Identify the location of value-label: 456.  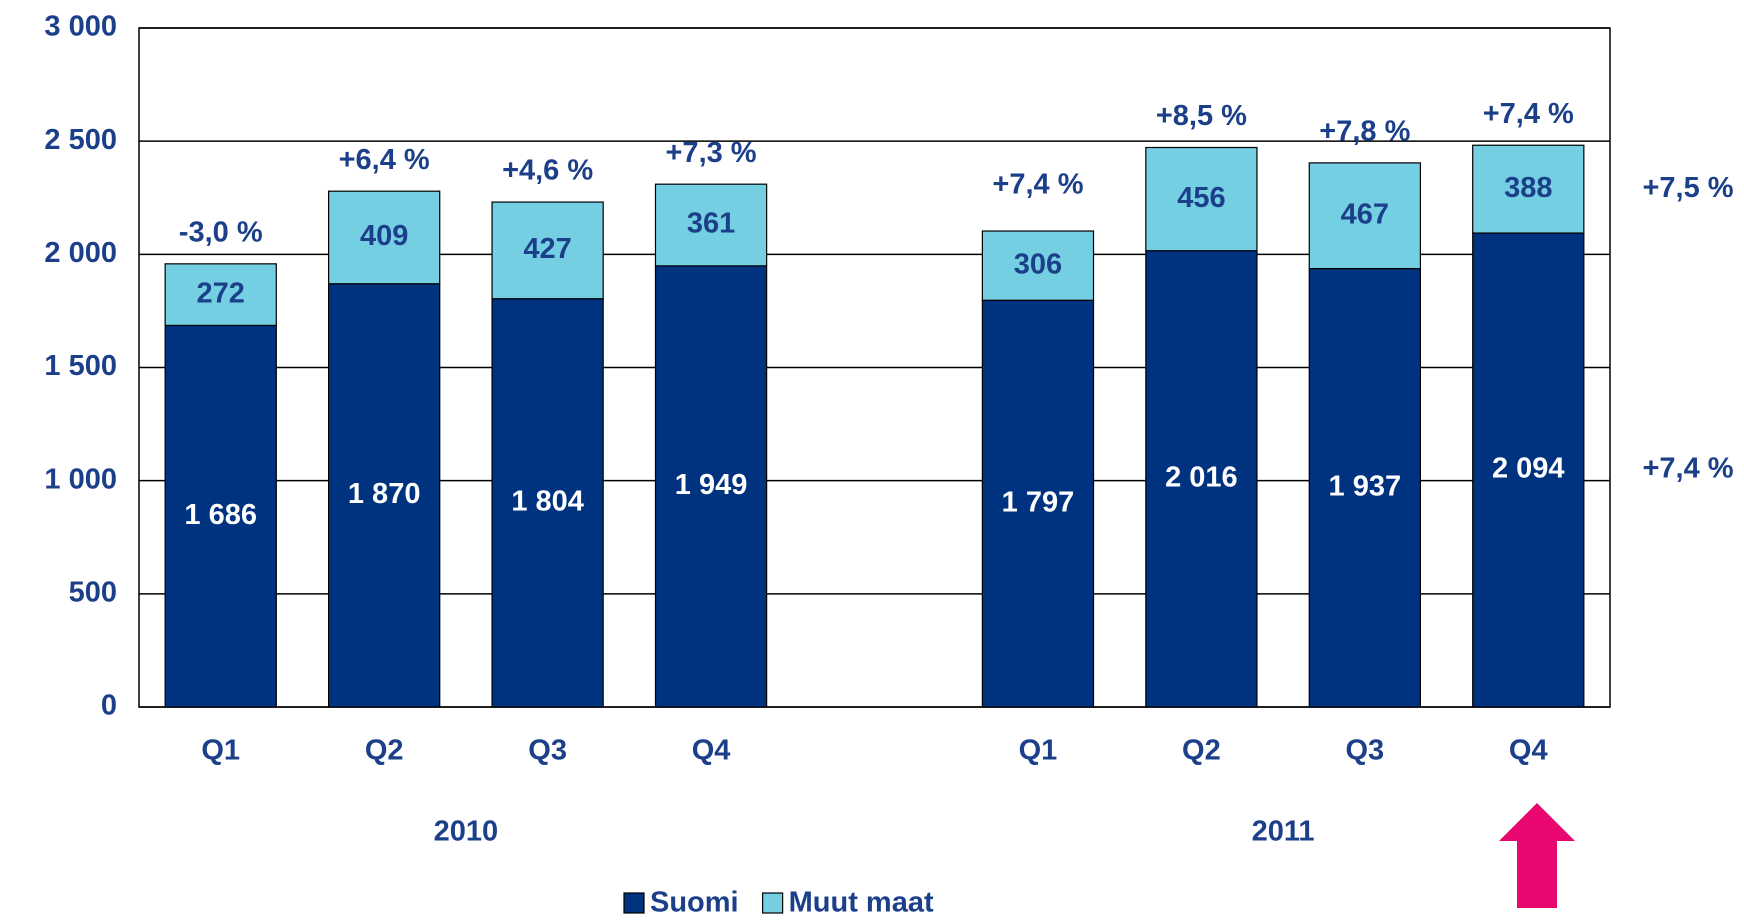
(1201, 198).